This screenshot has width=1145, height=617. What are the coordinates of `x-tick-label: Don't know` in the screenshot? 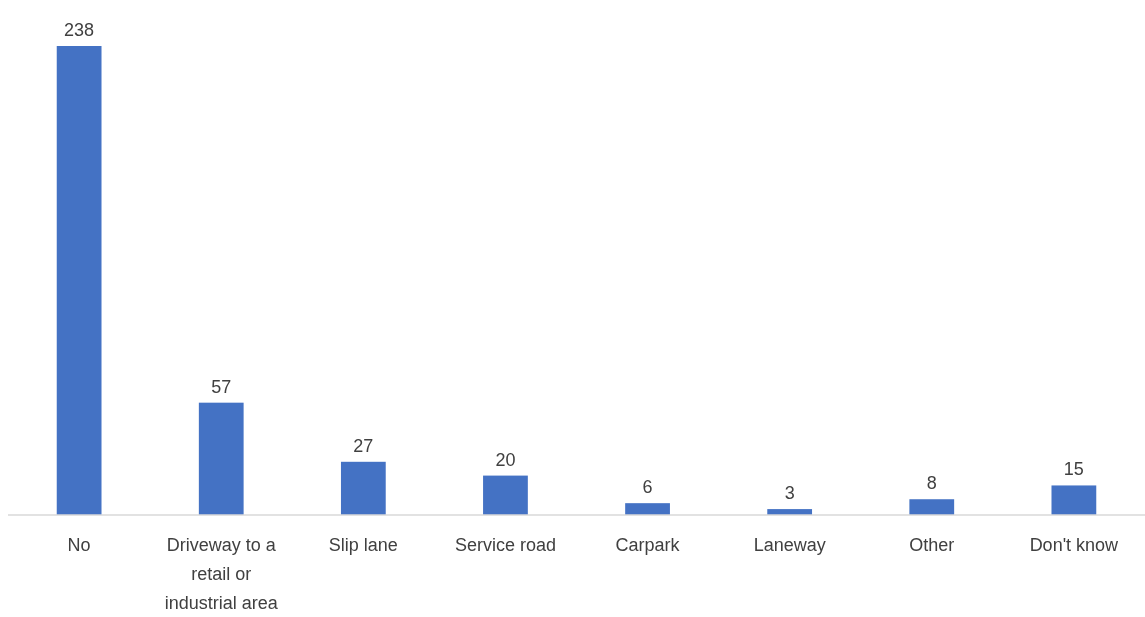 It's located at (1074, 545).